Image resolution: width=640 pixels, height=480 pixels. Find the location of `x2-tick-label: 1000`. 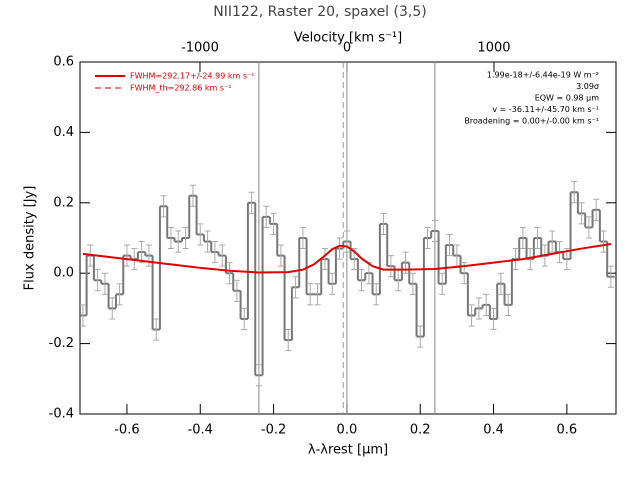

x2-tick-label: 1000 is located at coordinates (493, 48).